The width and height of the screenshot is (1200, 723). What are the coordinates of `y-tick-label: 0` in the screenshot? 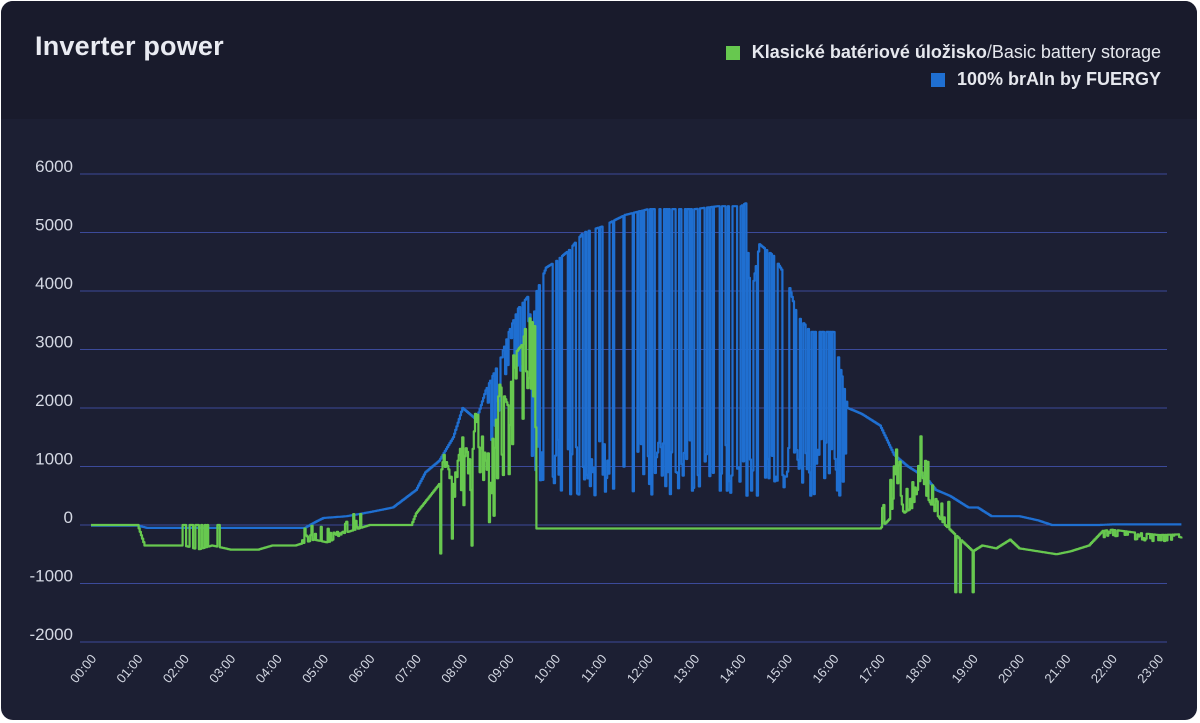 It's located at (68, 517).